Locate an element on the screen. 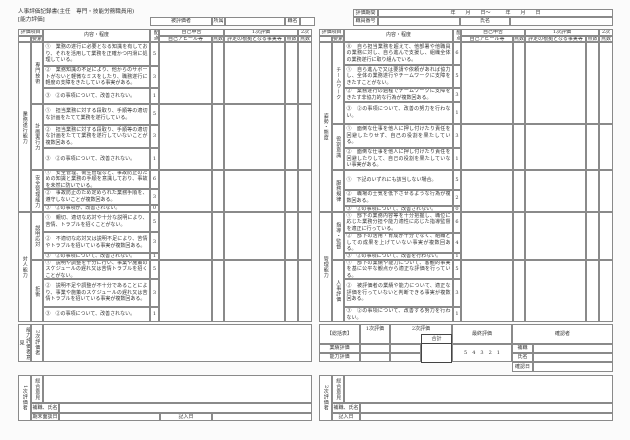 The height and width of the screenshot is (440, 630). criterion-text: ③ ②の事項について、改善されない。 is located at coordinates (96, 256).